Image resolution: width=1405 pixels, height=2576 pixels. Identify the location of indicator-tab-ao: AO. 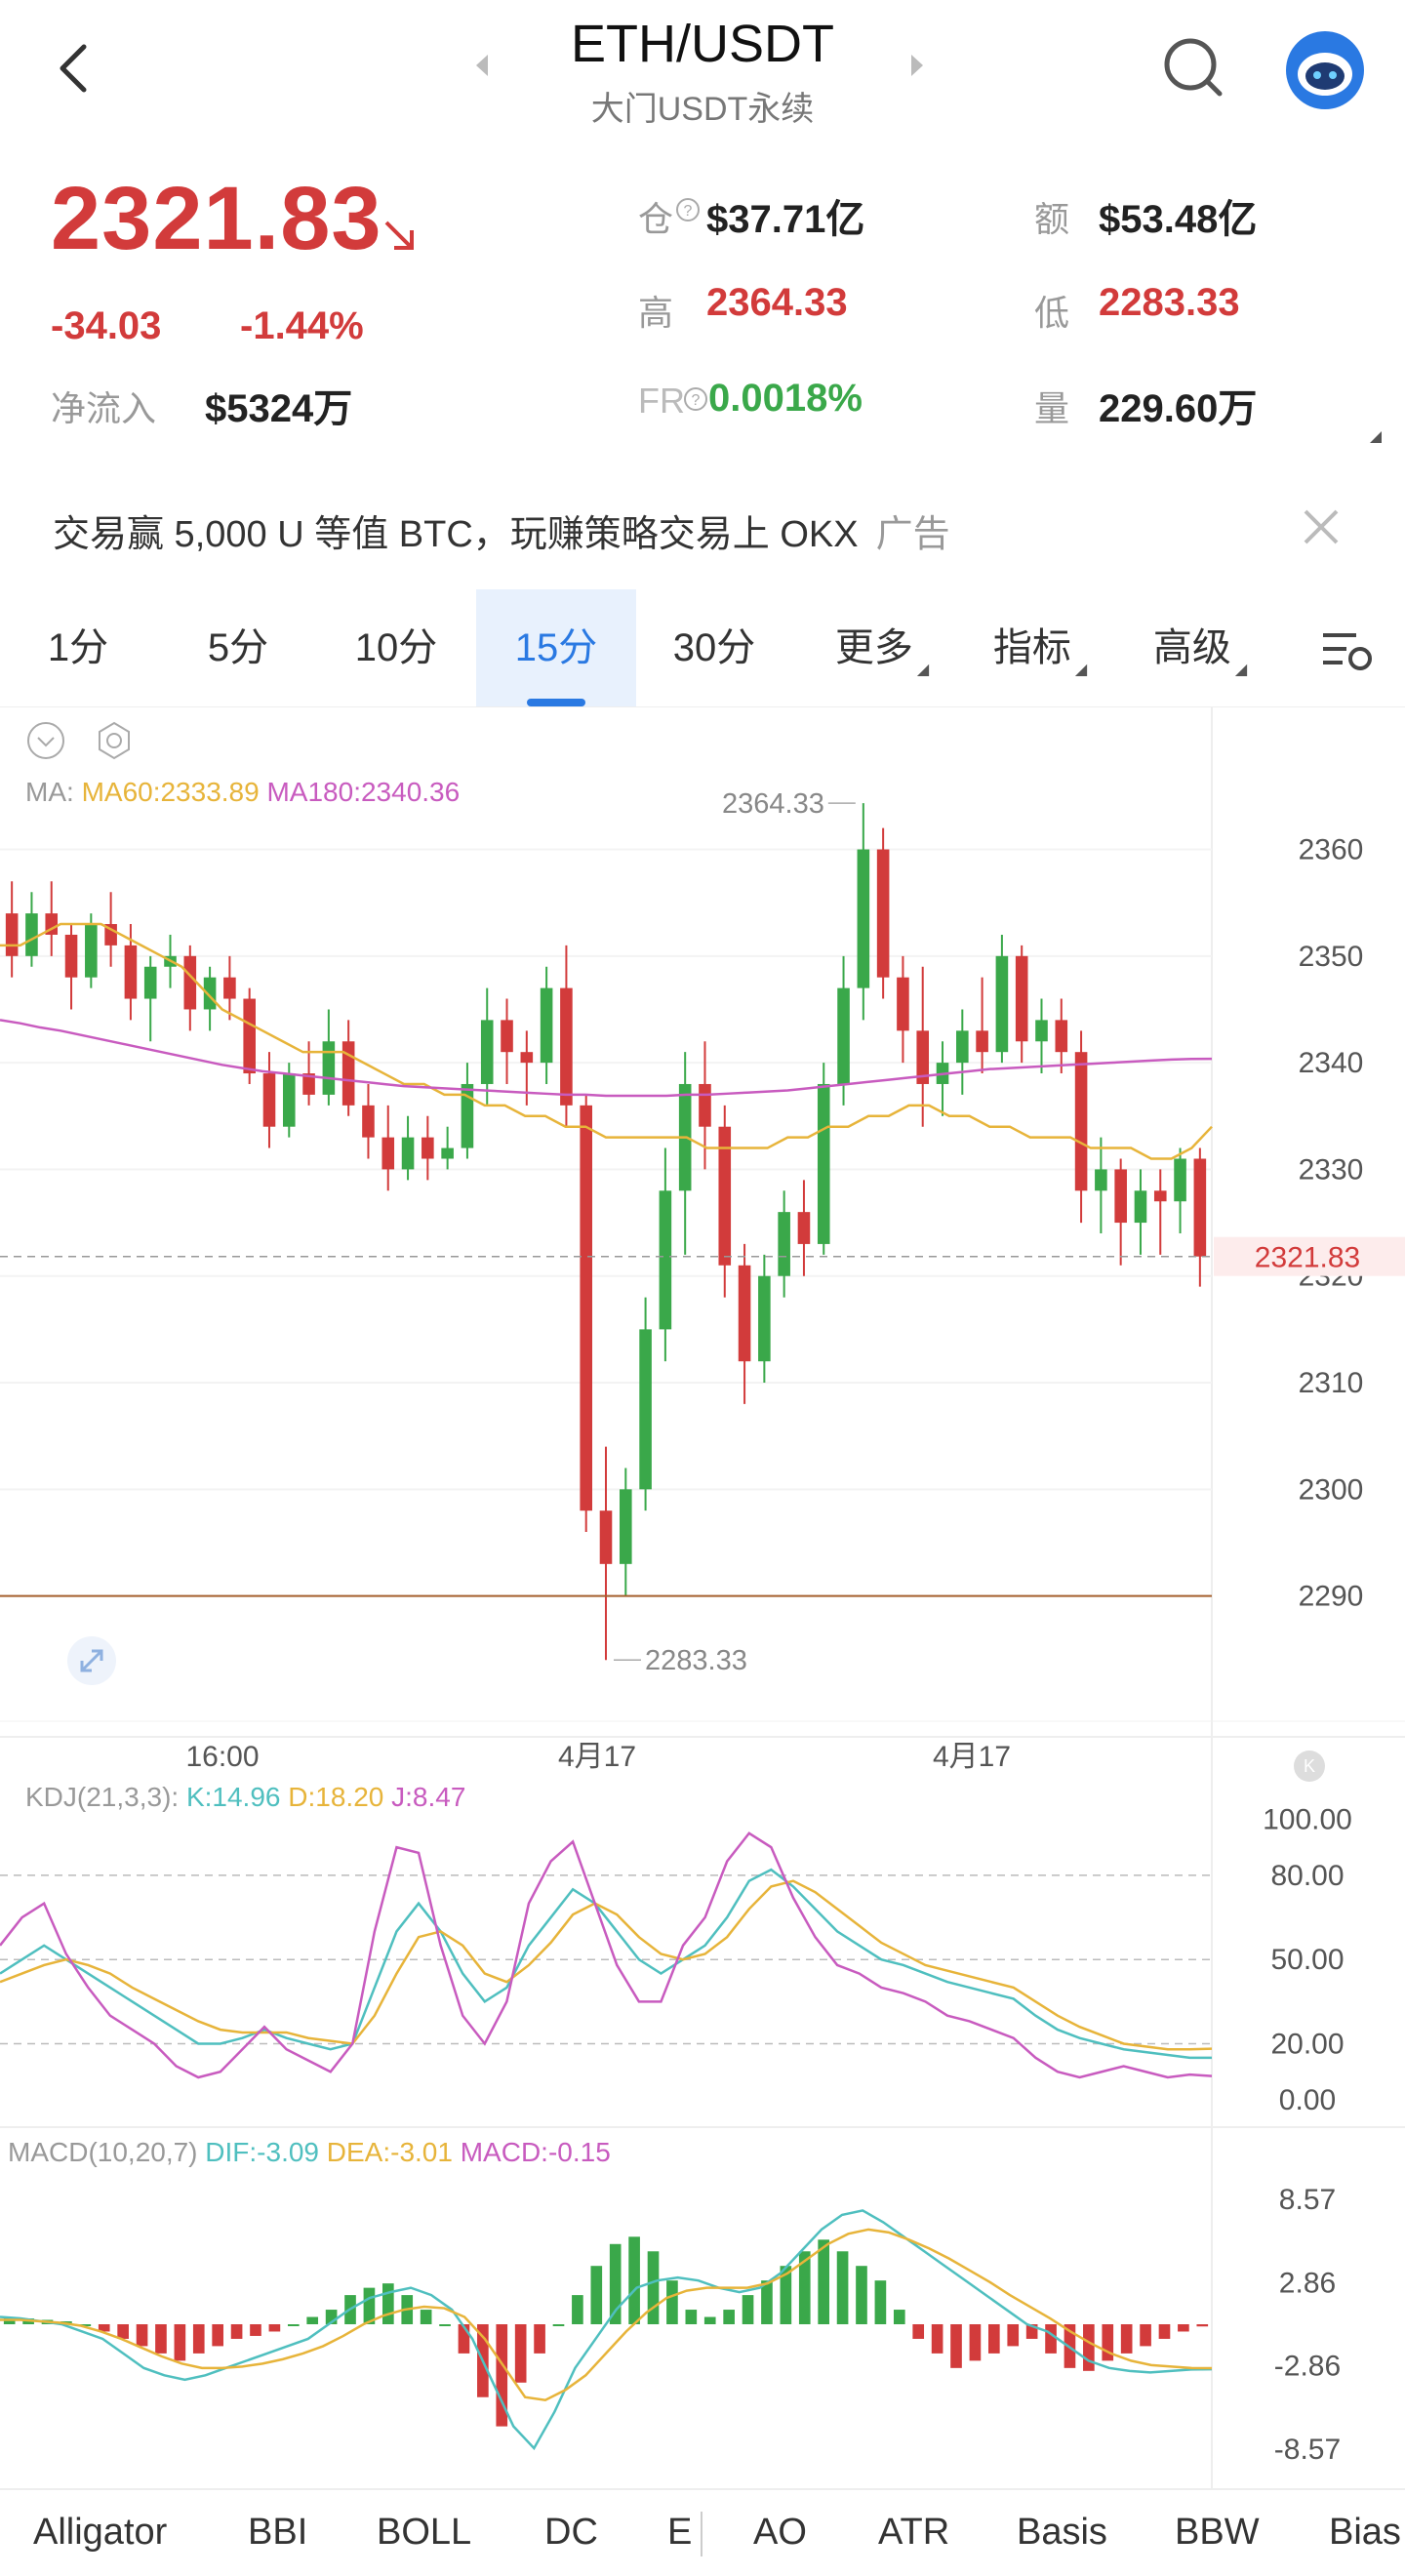
(780, 2532).